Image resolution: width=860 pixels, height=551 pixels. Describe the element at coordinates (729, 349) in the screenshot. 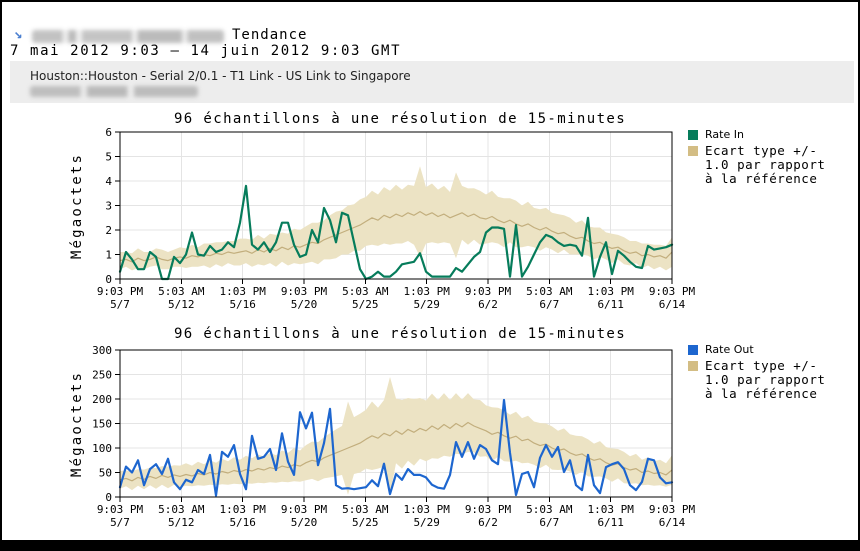

I see `legend-label: Rate Out` at that location.